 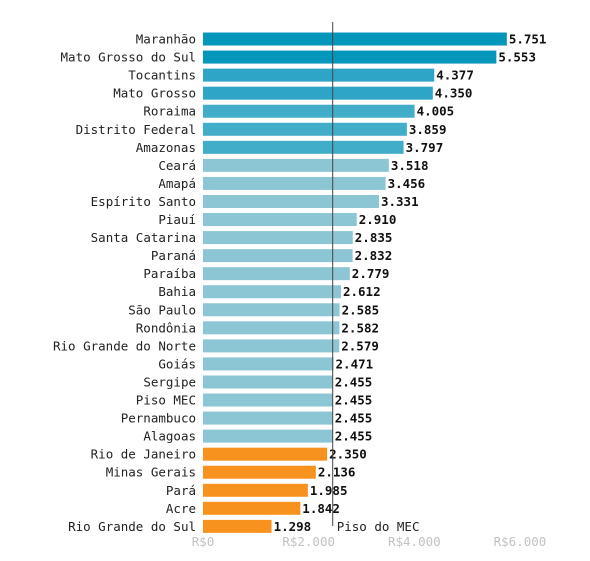 I want to click on category-label-12: Paraná, so click(x=173, y=255).